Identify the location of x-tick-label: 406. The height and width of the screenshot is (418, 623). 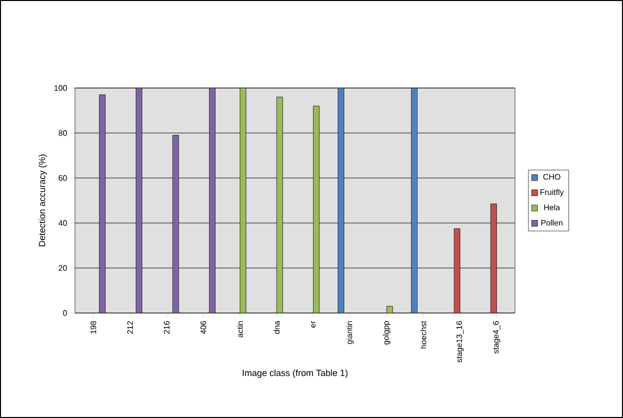
(203, 327).